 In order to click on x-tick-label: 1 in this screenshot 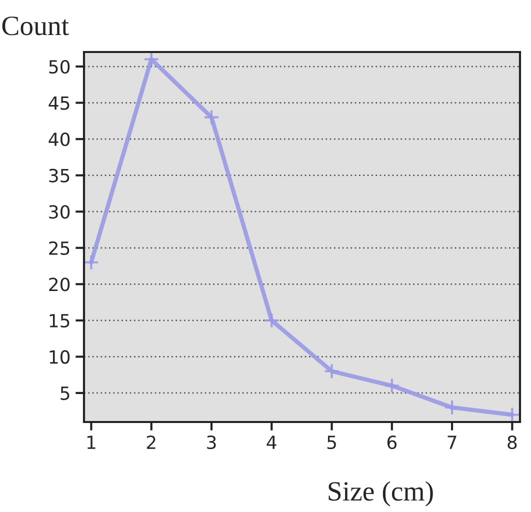, I will do `click(91, 442)`.